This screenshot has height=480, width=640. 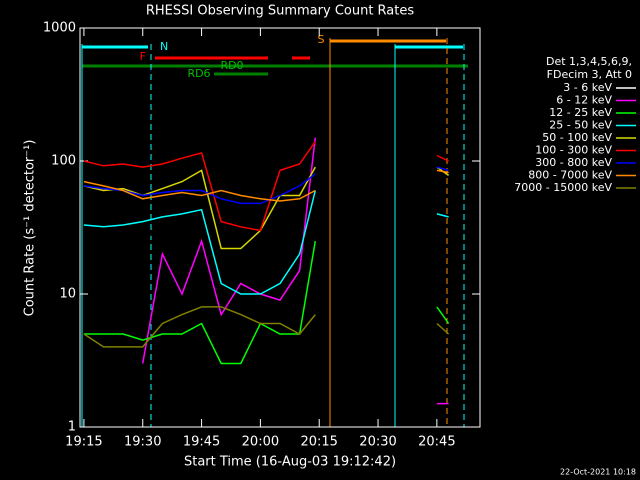 What do you see at coordinates (318, 442) in the screenshot?
I see `x-tick-label: 20:15` at bounding box center [318, 442].